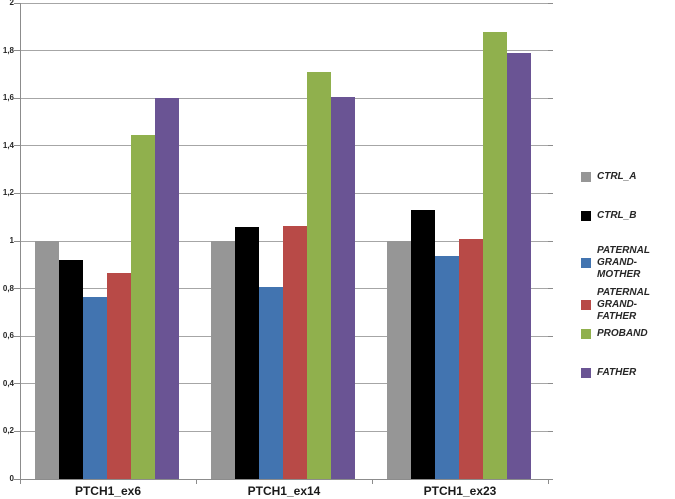 The height and width of the screenshot is (499, 675). What do you see at coordinates (471, 358) in the screenshot?
I see `bar-paternal-grand-father-ptch1_ex23` at bounding box center [471, 358].